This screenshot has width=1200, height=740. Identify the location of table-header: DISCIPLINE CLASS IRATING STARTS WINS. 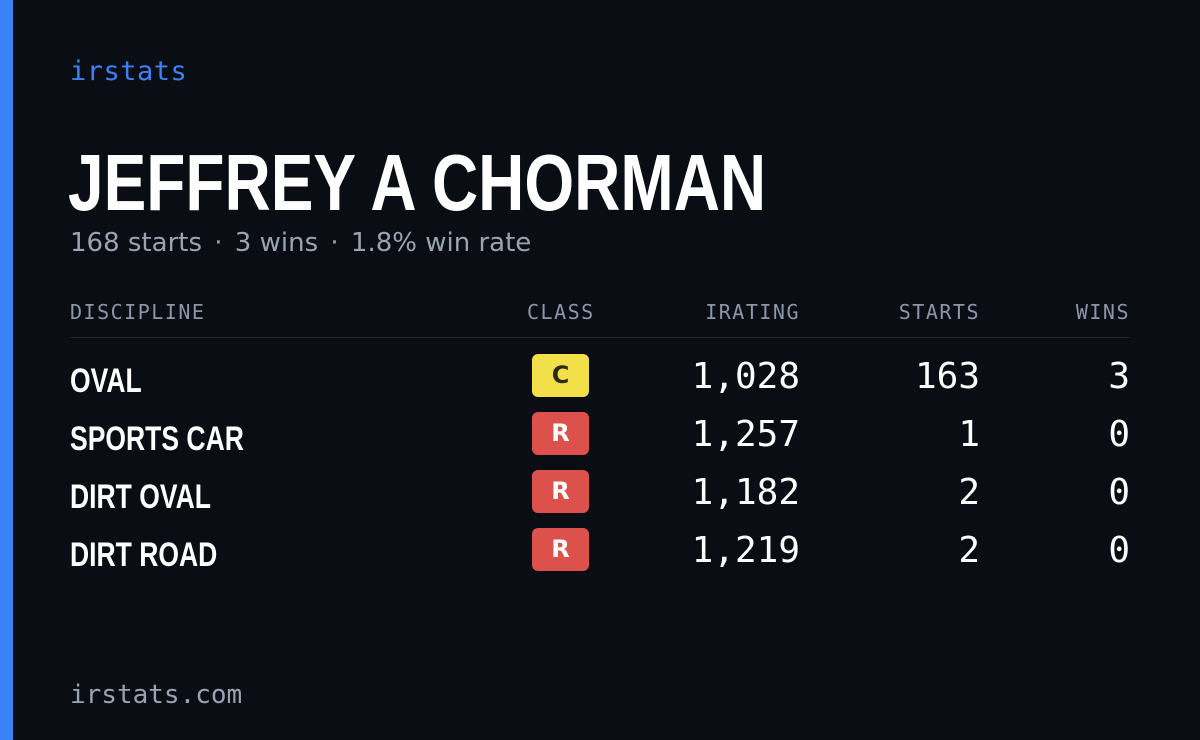
(600, 319).